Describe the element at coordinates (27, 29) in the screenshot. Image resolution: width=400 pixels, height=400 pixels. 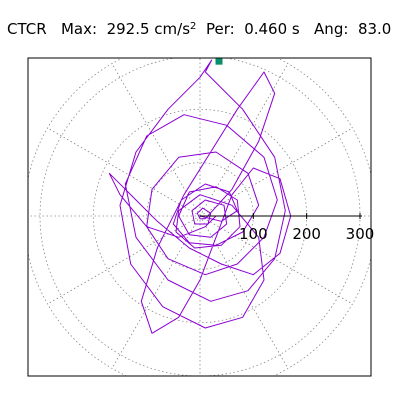
I see `station-code: CTCR` at that location.